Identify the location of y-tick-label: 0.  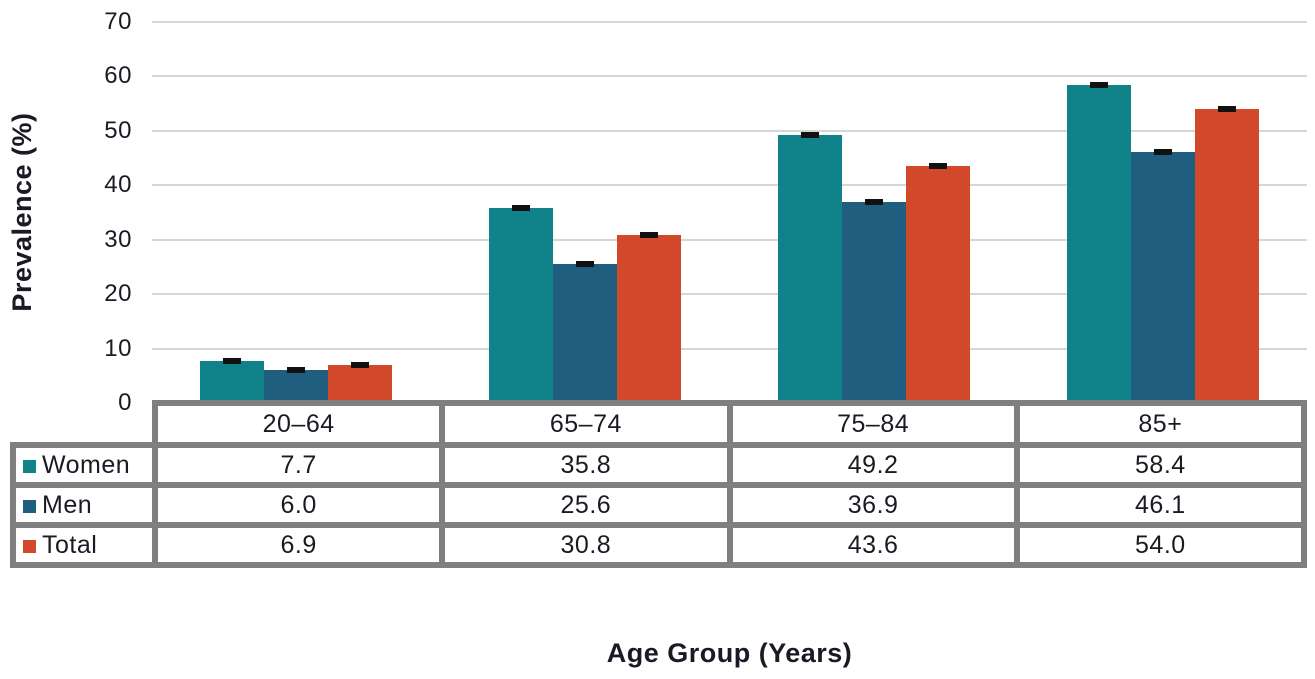
(125, 402).